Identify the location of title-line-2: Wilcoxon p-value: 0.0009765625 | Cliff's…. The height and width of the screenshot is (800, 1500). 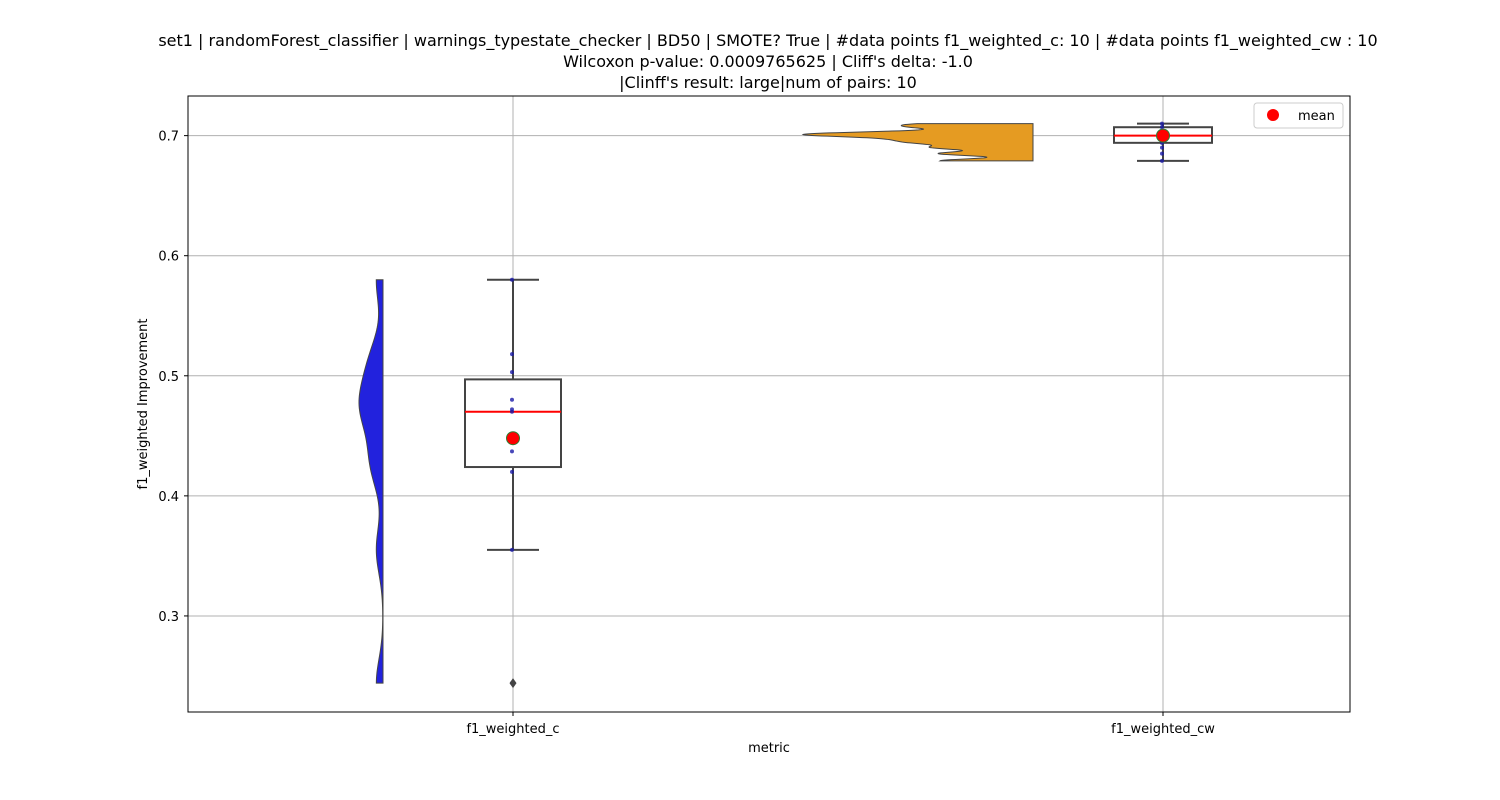
(768, 61).